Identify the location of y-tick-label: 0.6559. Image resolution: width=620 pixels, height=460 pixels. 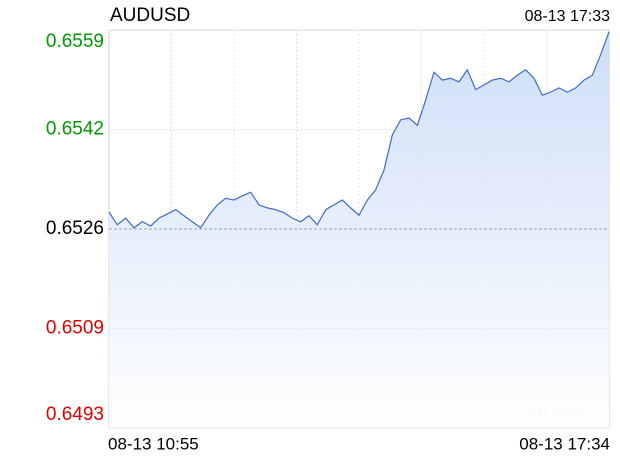
(75, 41).